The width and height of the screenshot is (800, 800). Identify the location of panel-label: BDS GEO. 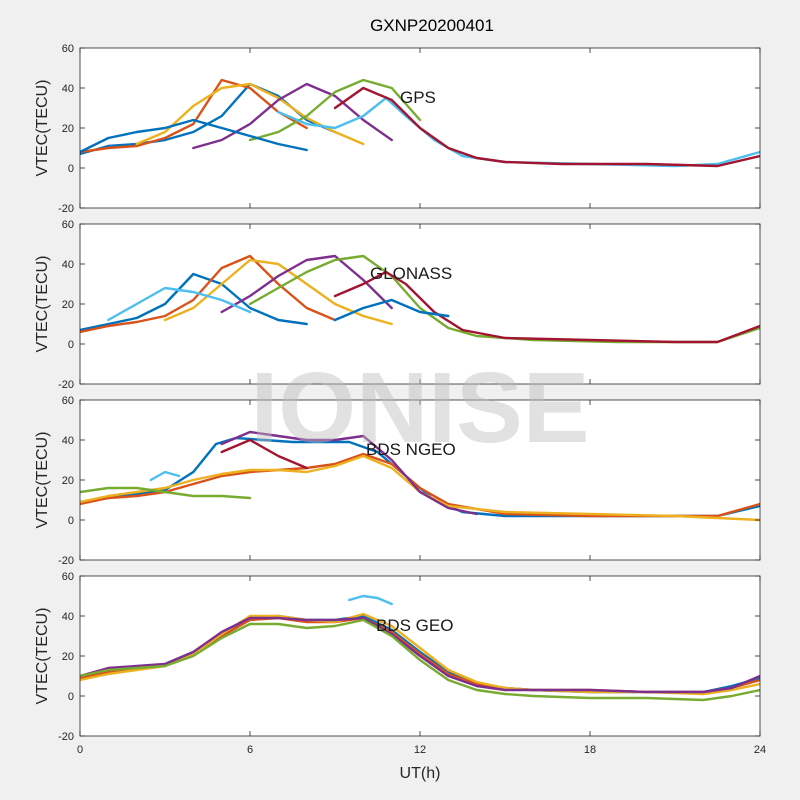
(414, 625).